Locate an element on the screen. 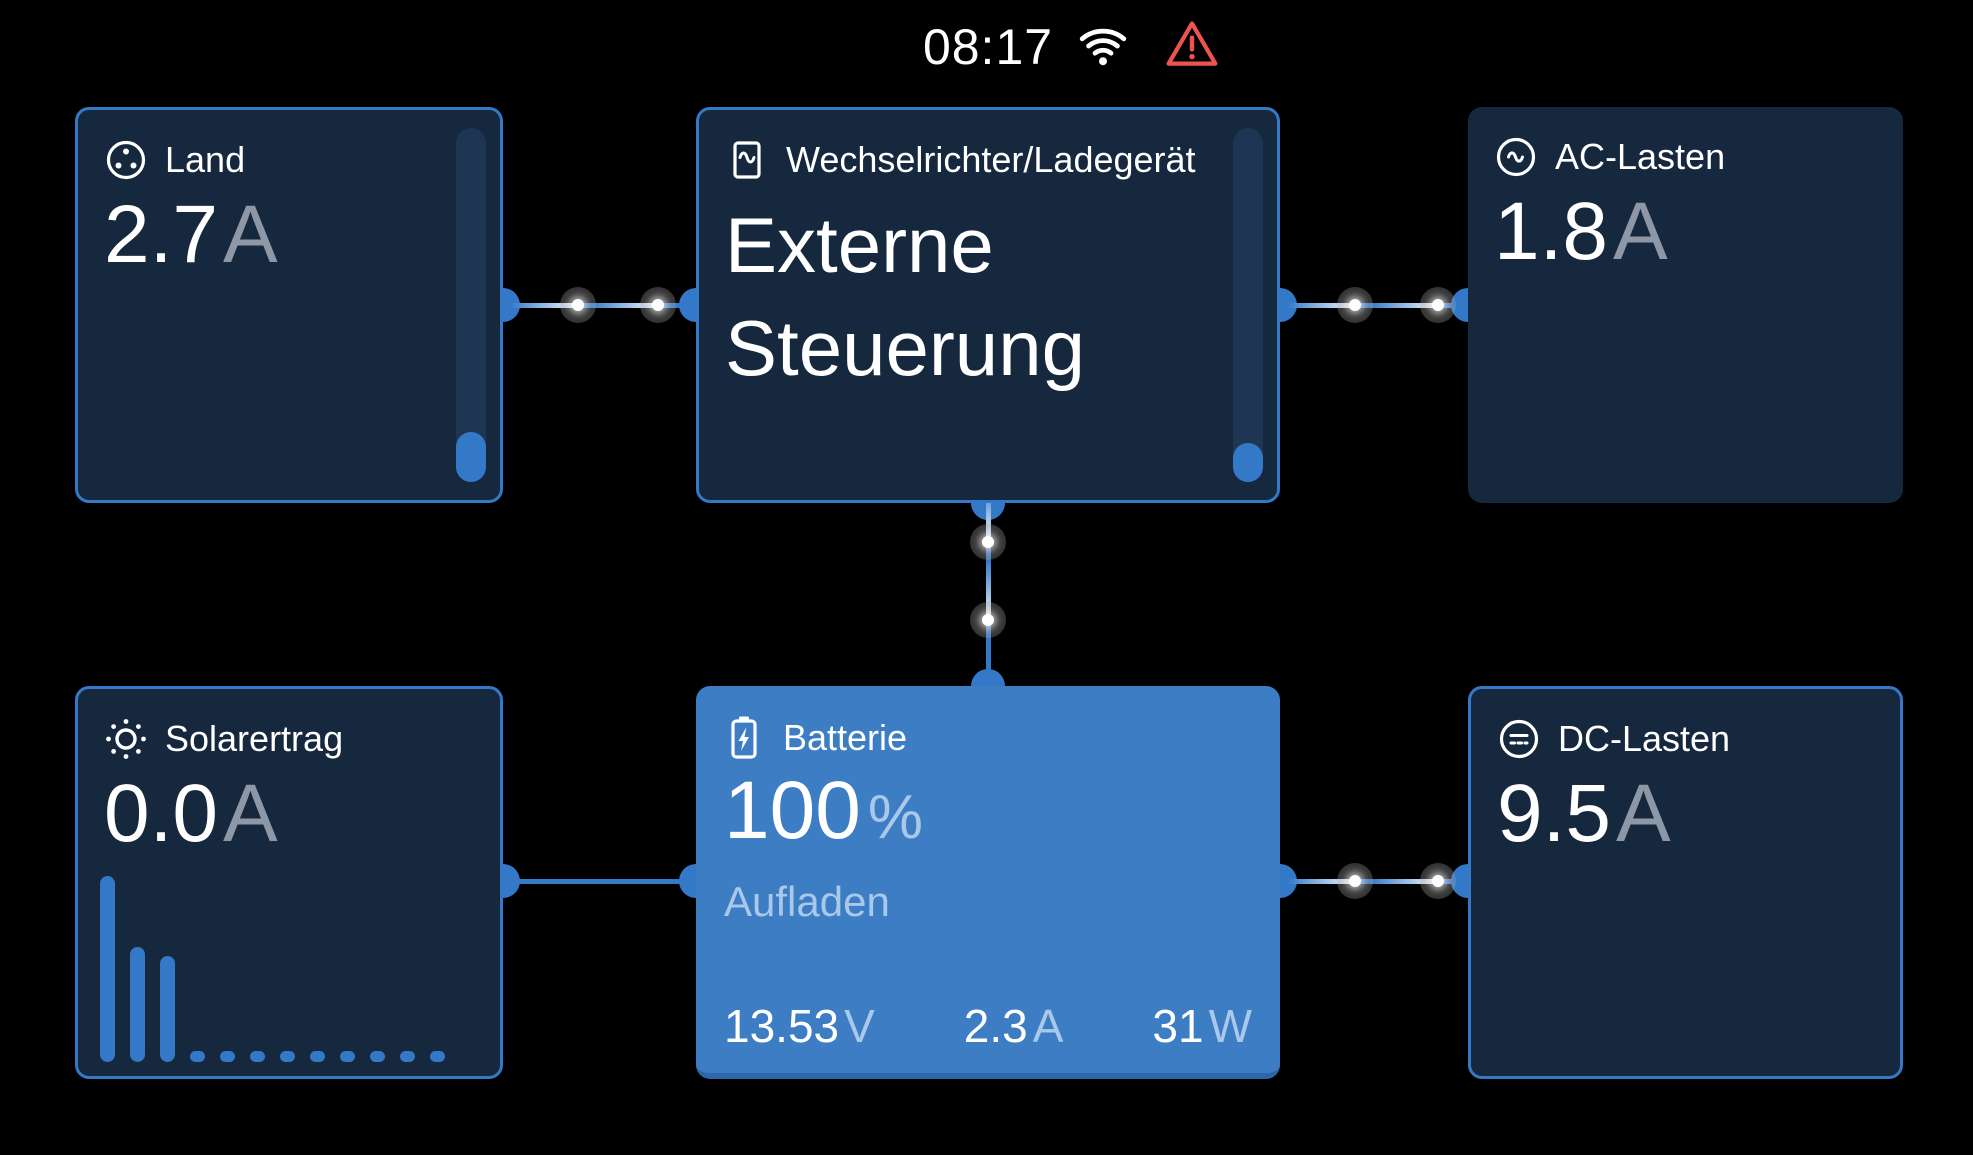 The image size is (1973, 1155). solar-card: Solarertrag 0.0A is located at coordinates (289, 882).